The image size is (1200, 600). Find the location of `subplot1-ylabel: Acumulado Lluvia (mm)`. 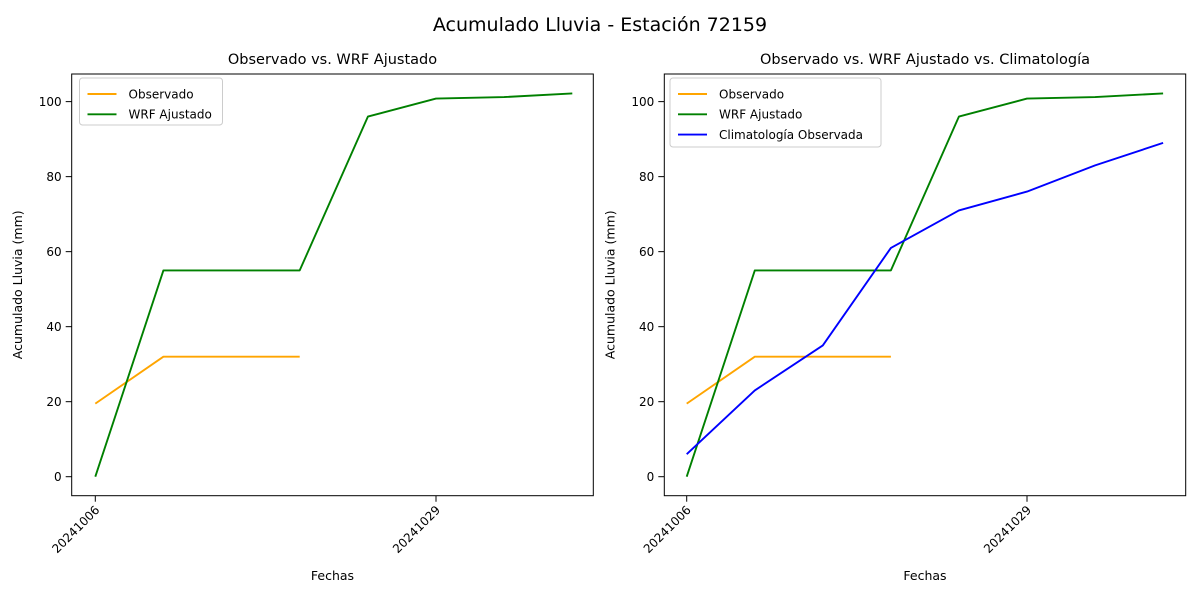

subplot1-ylabel: Acumulado Lluvia (mm) is located at coordinates (17, 284).